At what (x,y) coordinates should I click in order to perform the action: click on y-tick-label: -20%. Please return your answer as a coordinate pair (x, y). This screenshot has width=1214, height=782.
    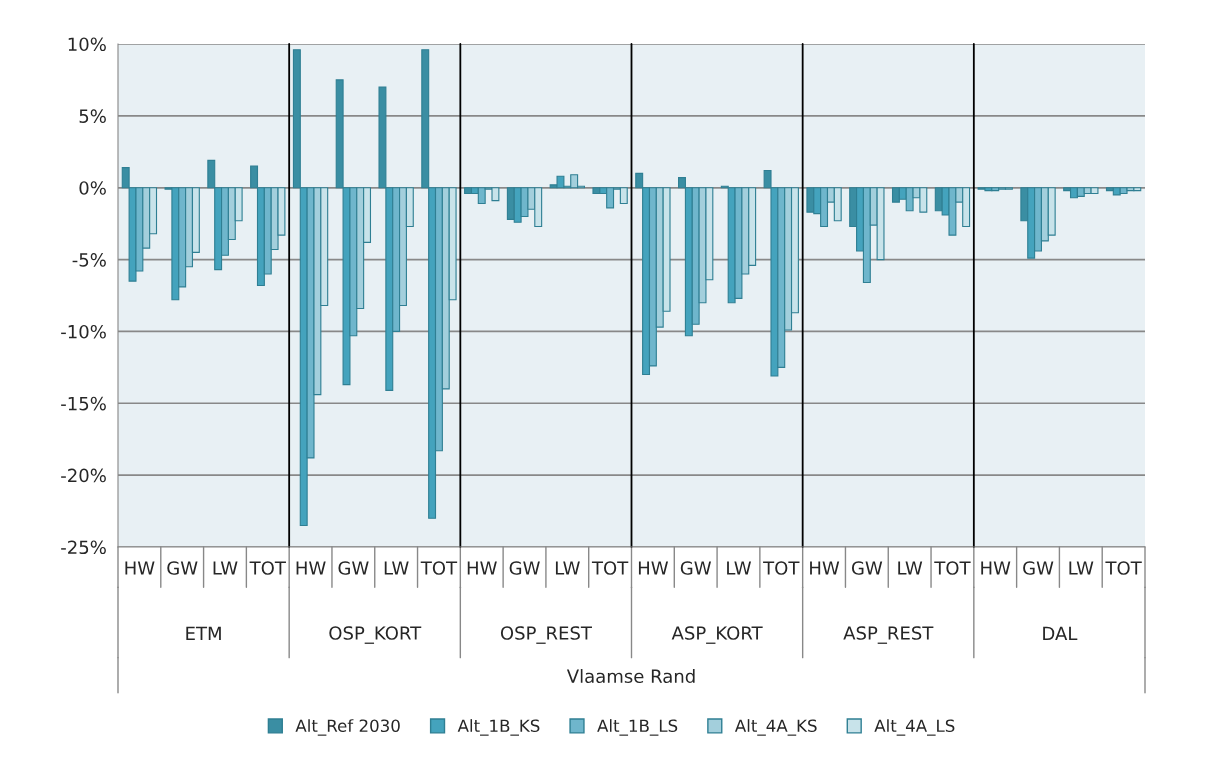
    Looking at the image, I should click on (83, 475).